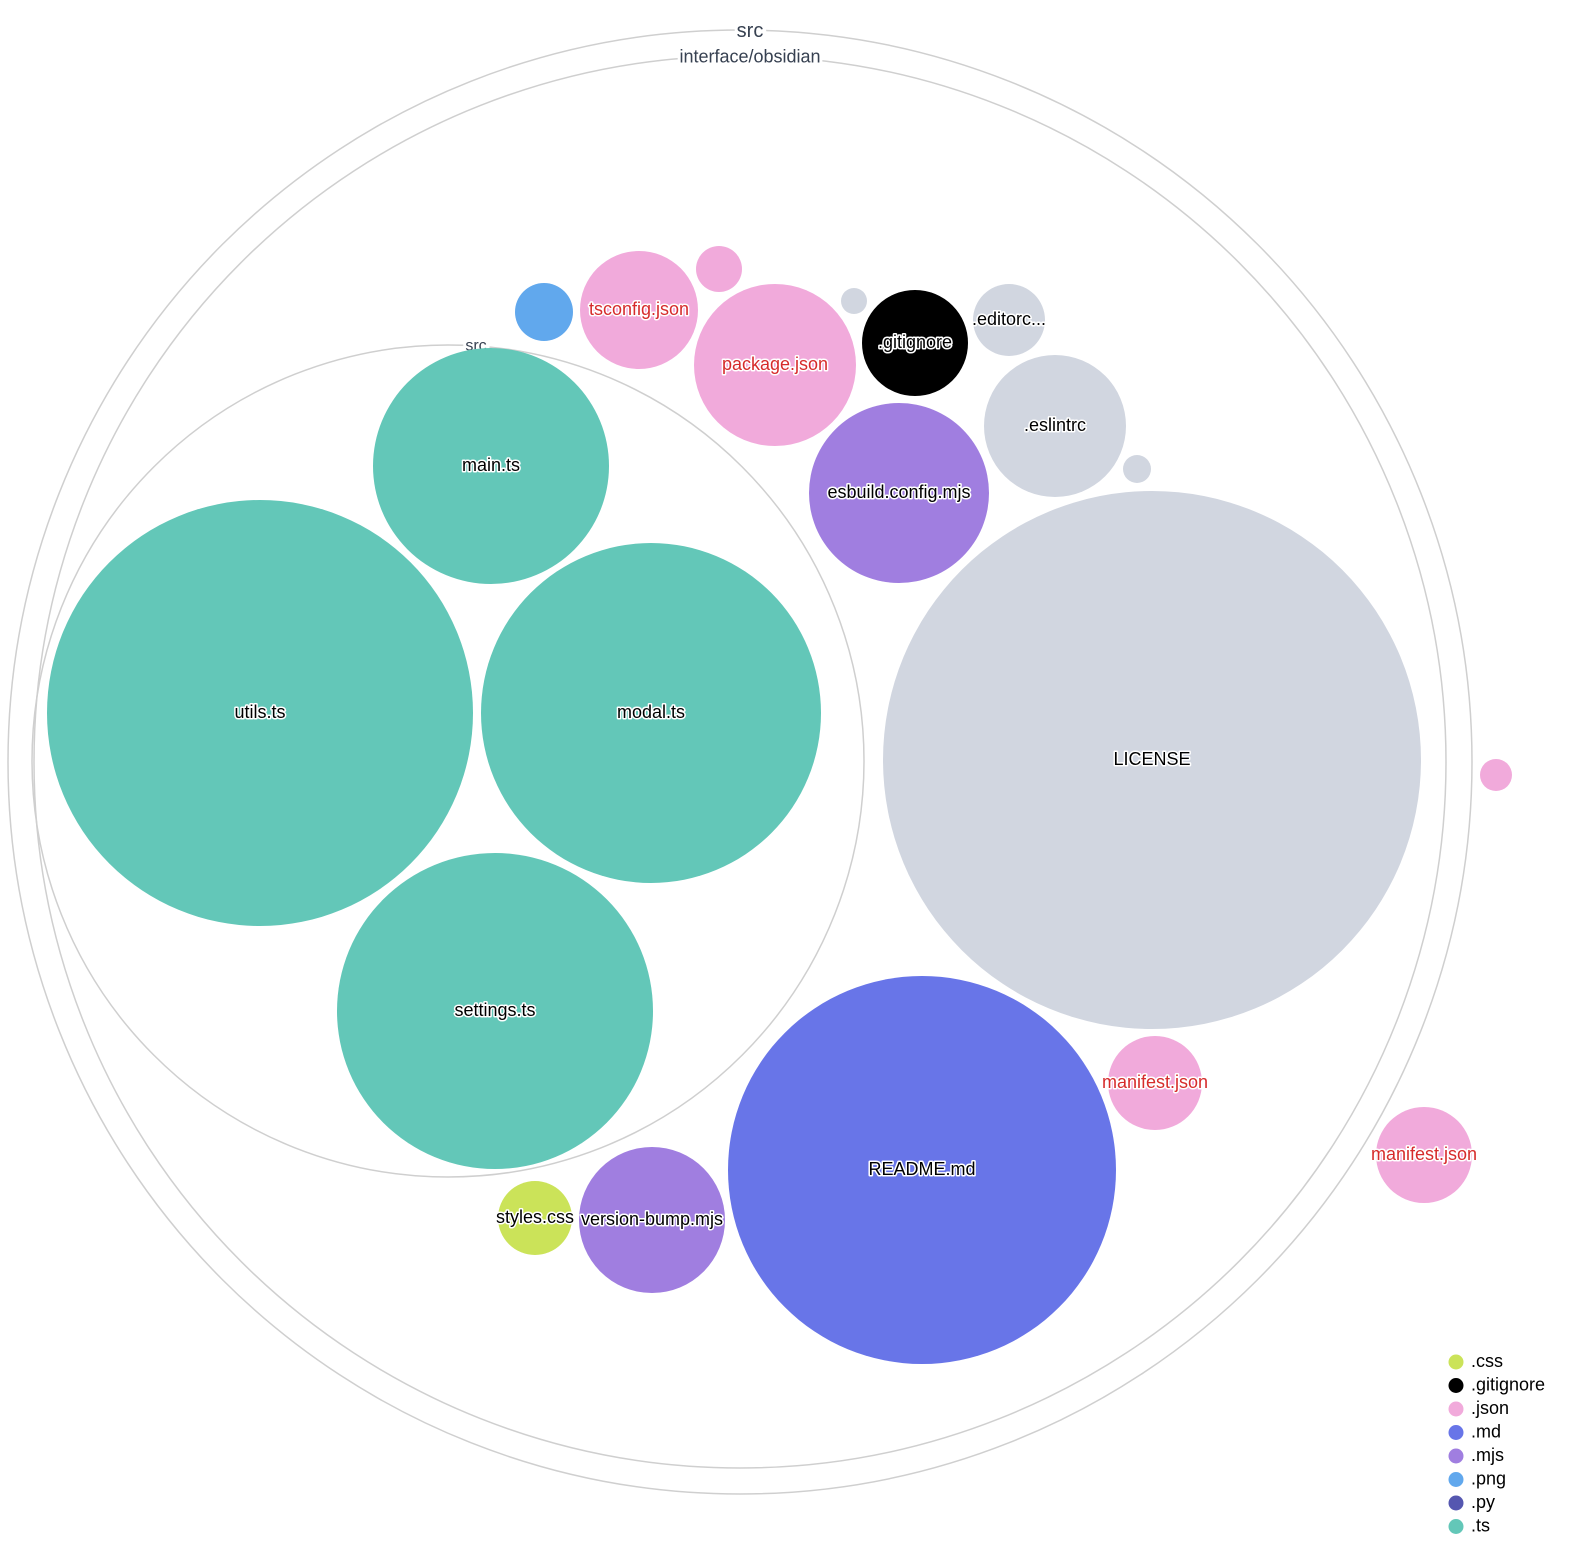 This screenshot has width=1592, height=1566. I want to click on legend-label: .png, so click(1488, 1478).